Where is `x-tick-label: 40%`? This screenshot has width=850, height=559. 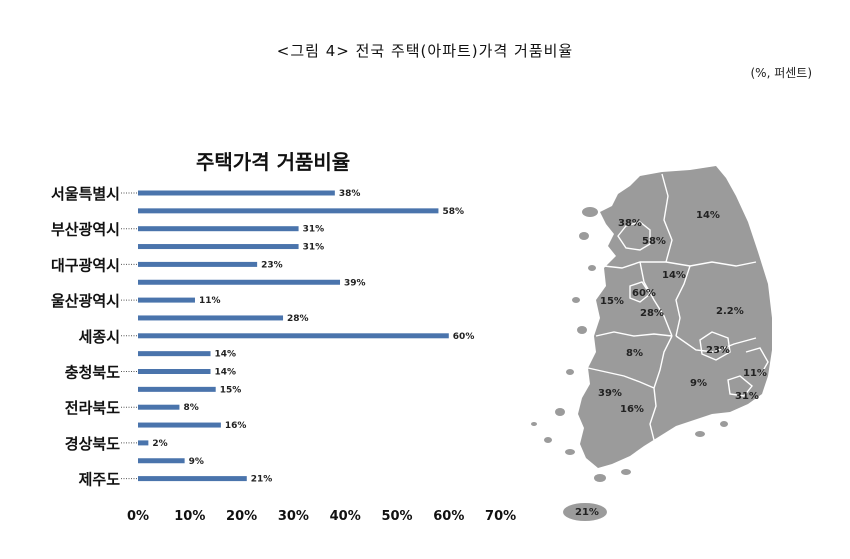
x-tick-label: 40% is located at coordinates (345, 516).